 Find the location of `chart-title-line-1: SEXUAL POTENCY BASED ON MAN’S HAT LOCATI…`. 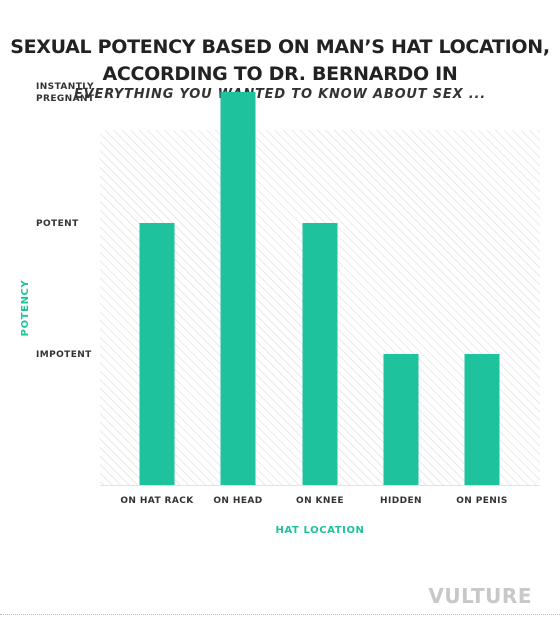

chart-title-line-1: SEXUAL POTENCY BASED ON MAN’S HAT LOCATI… is located at coordinates (280, 47).